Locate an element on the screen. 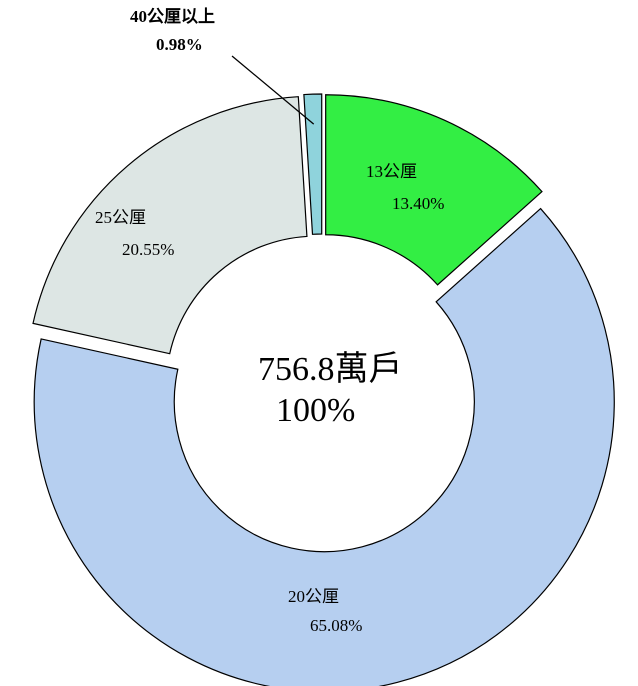  slice-value: 20.55% is located at coordinates (148, 249).